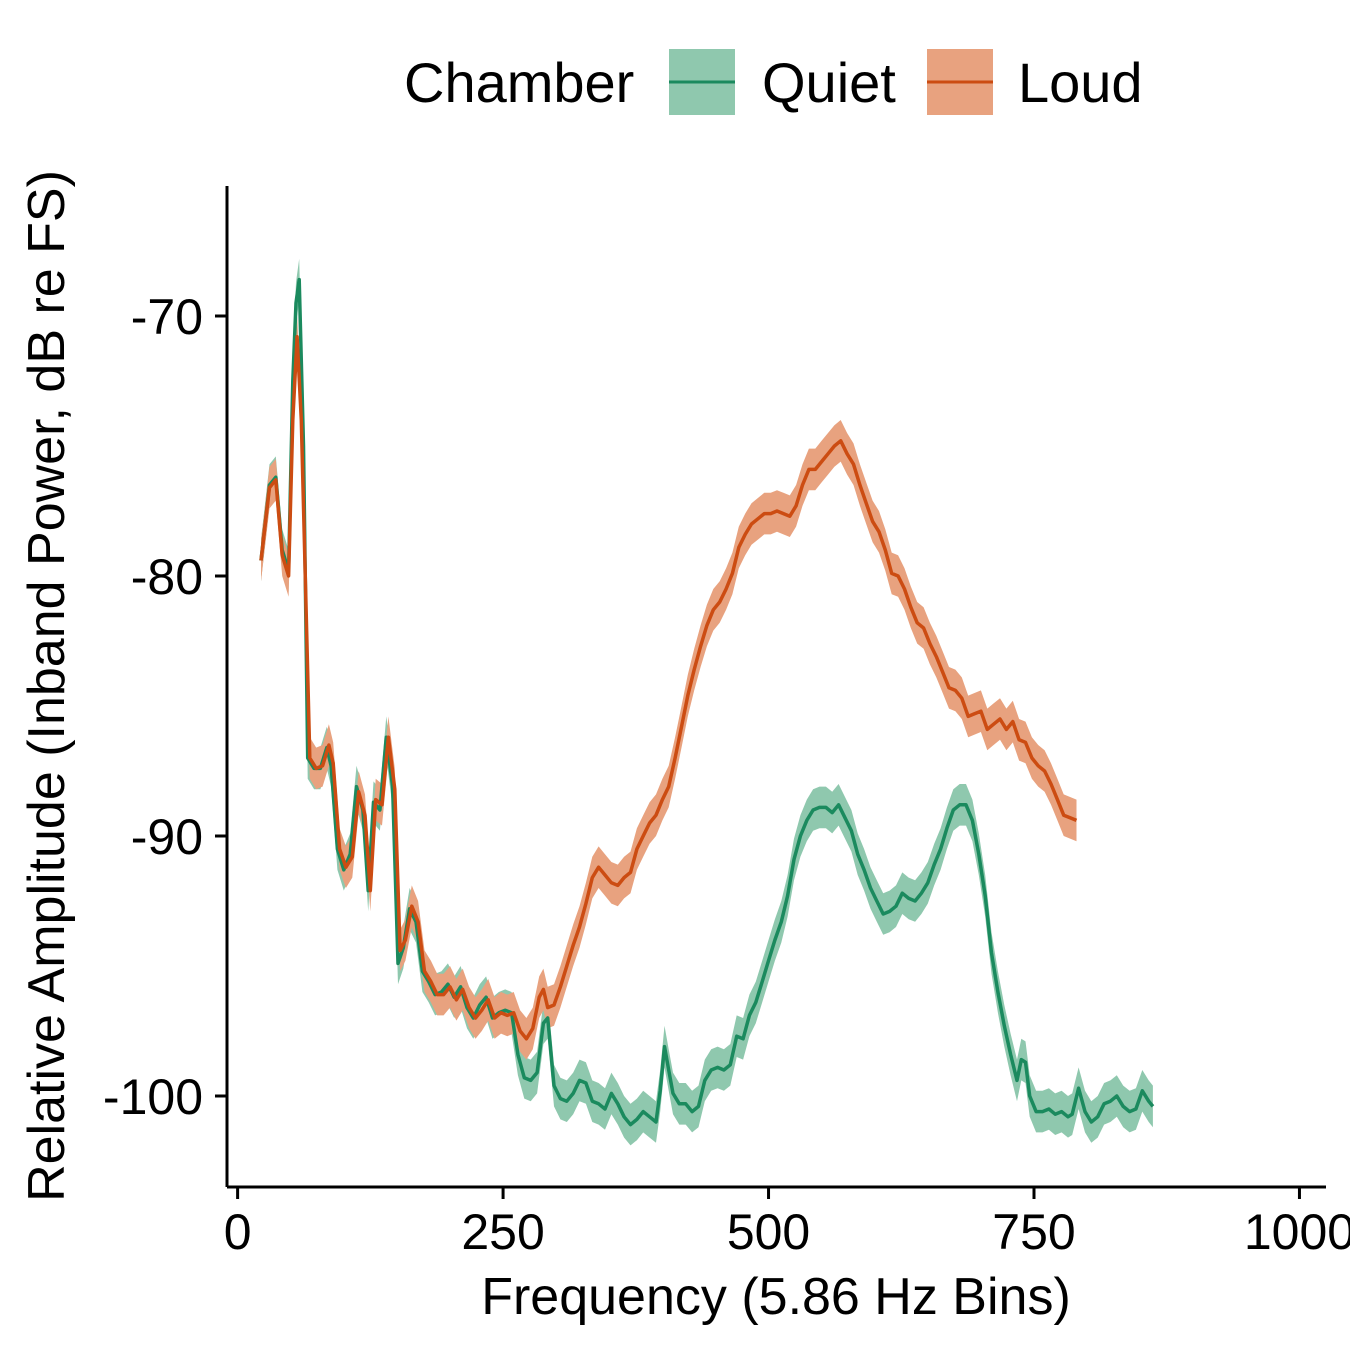 The width and height of the screenshot is (1350, 1350). Describe the element at coordinates (776, 1297) in the screenshot. I see `x-axis-title: Frequency (5.86 Hz Bins)` at that location.